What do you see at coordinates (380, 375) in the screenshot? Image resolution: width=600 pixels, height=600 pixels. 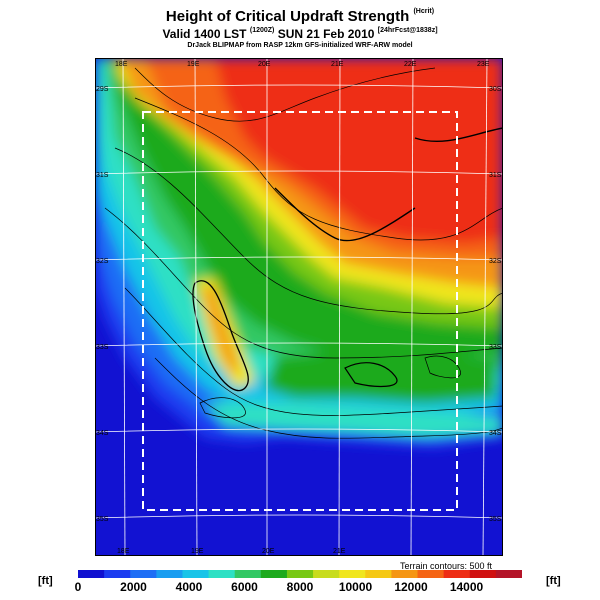 I see `coastal-band` at bounding box center [380, 375].